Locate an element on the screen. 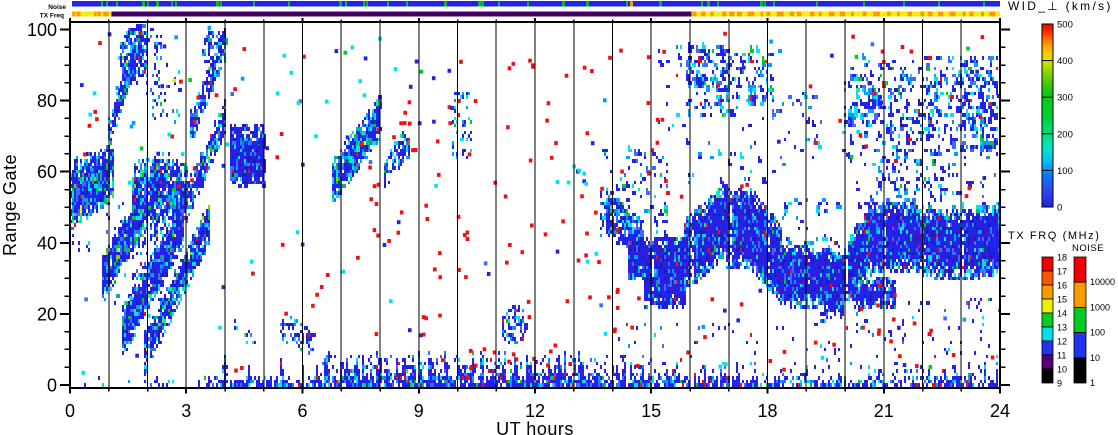 The height and width of the screenshot is (435, 1118). svg-text: 13 is located at coordinates (1062, 328).